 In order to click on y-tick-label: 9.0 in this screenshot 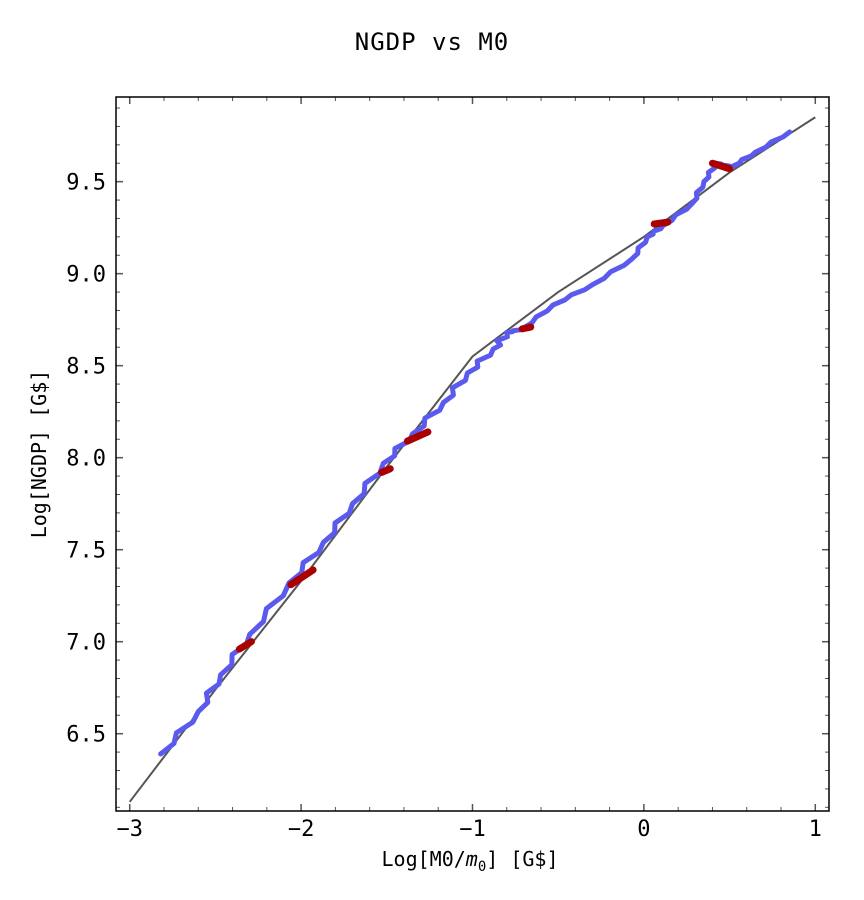, I will do `click(86, 275)`.